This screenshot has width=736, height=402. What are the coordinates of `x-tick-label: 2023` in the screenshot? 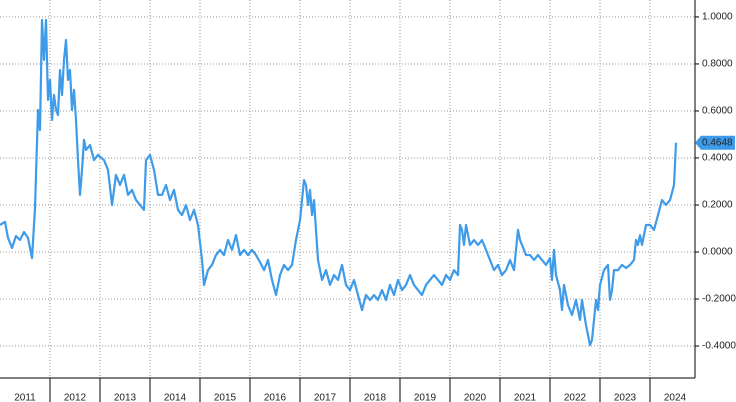 It's located at (625, 397).